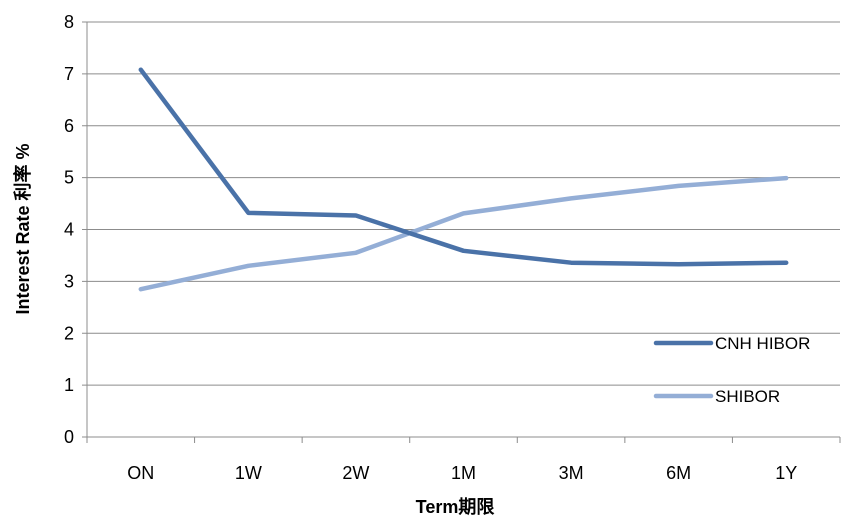  What do you see at coordinates (22, 228) in the screenshot?
I see `y-axis-title: Interest Rate 利率 %` at bounding box center [22, 228].